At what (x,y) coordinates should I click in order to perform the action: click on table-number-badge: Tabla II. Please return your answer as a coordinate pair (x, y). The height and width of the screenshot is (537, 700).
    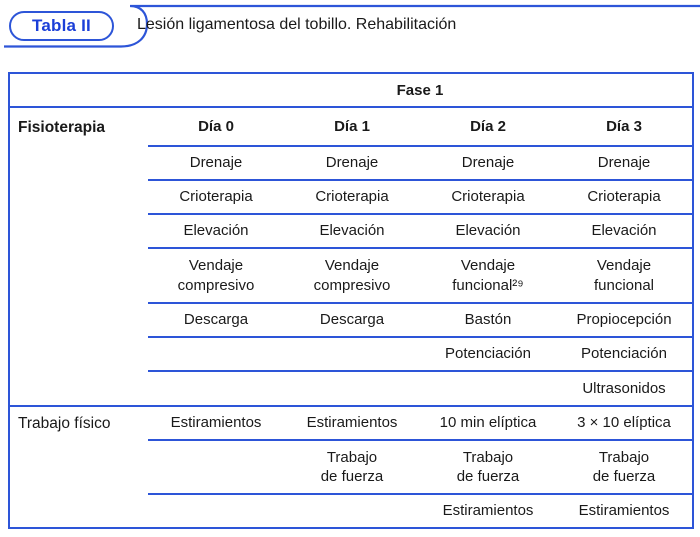
    Looking at the image, I should click on (61, 26).